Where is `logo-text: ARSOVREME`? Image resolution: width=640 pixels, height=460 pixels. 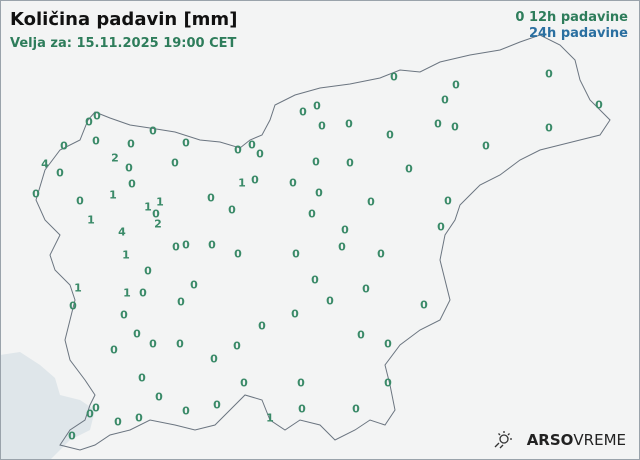 logo-text: ARSOVREME is located at coordinates (576, 440).